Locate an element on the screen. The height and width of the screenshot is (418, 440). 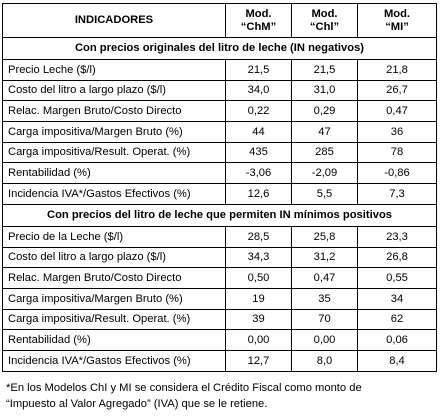
header-model-chm-line1: Mod. is located at coordinates (258, 14).